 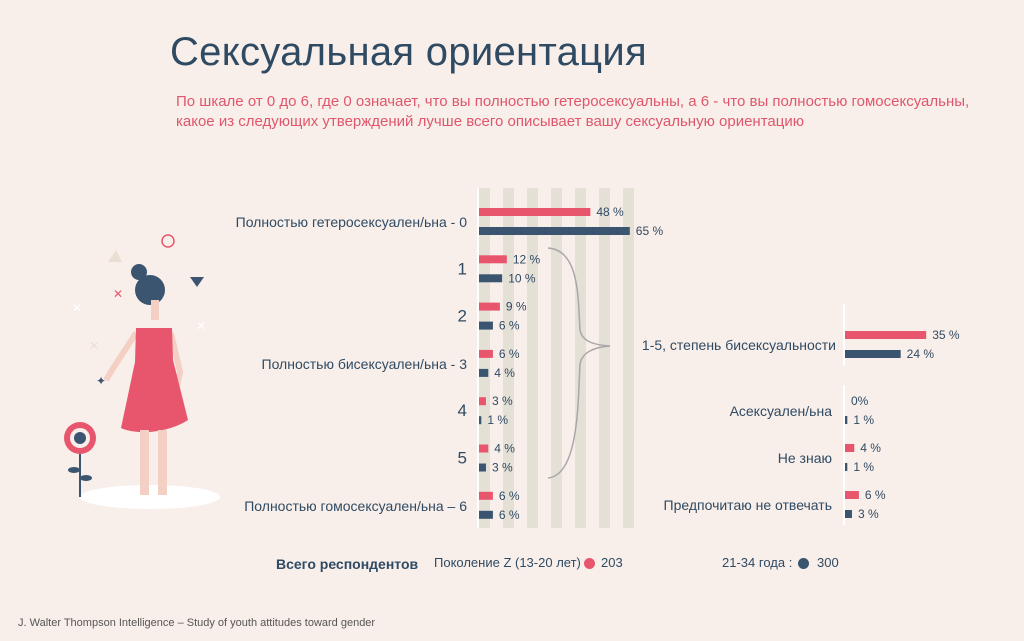 I want to click on category-label: Полностью гетеросексуален/ьна - 0, so click(x=352, y=222).